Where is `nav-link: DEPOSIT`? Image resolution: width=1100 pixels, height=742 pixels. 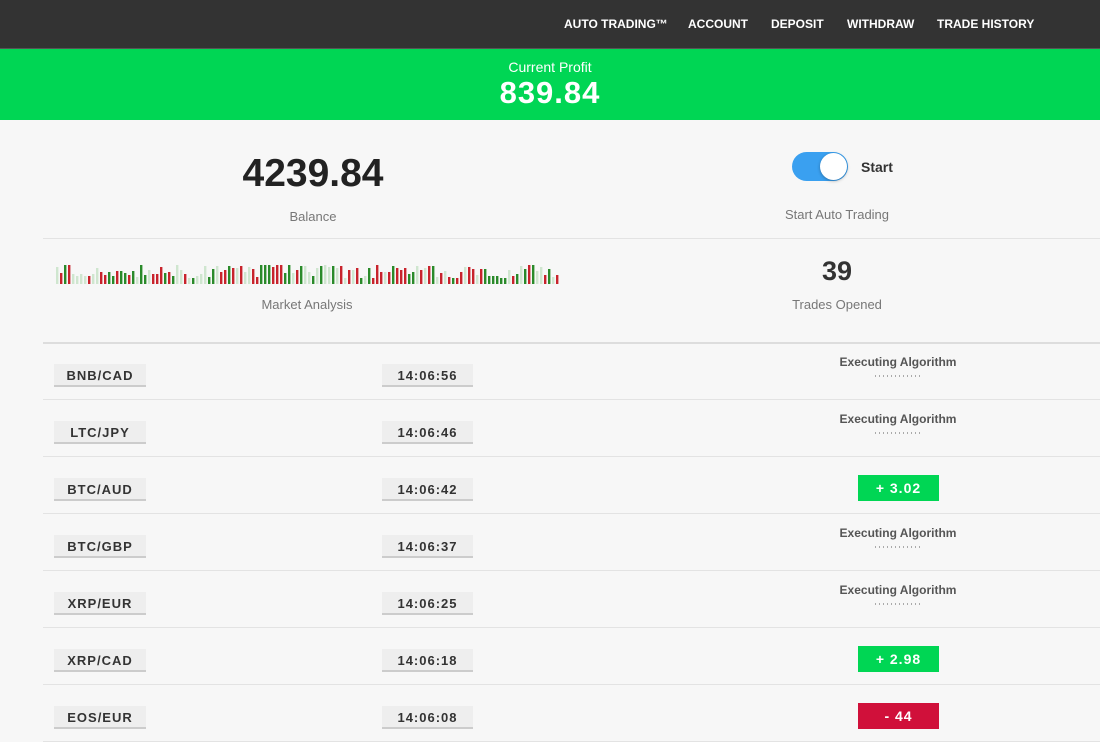 nav-link: DEPOSIT is located at coordinates (797, 24).